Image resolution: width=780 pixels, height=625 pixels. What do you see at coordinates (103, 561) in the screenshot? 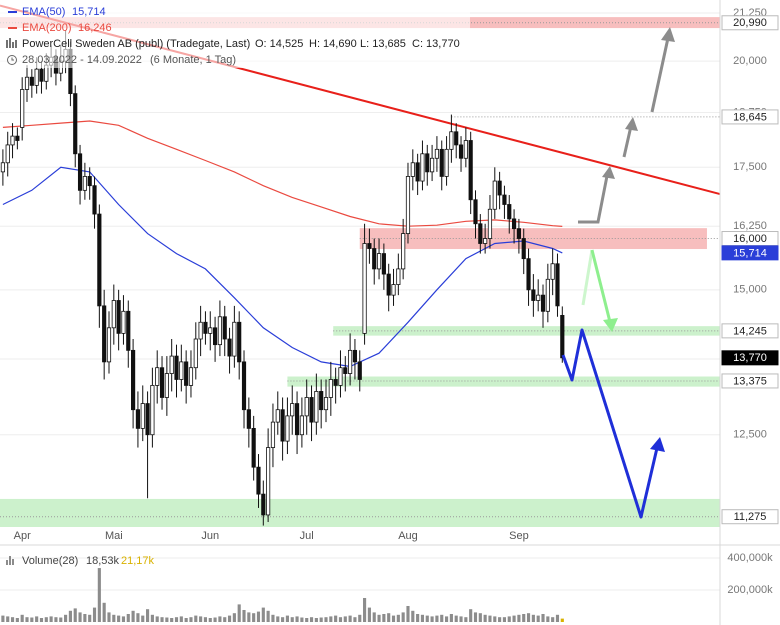
I see `volume-ma: 18,53k` at bounding box center [103, 561].